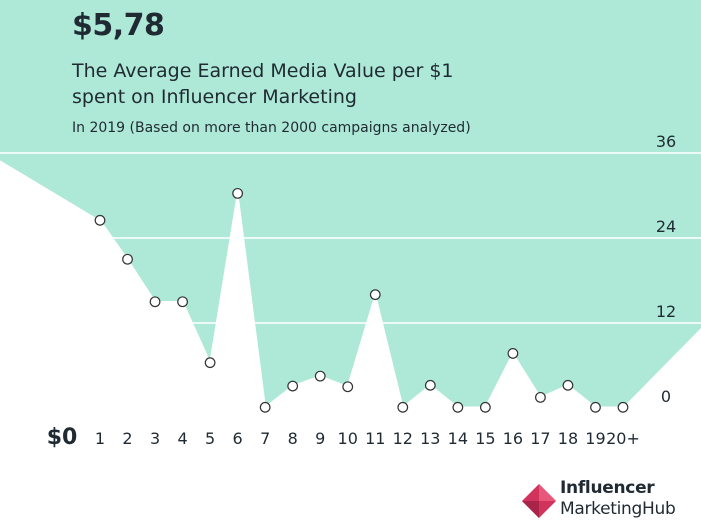 Image resolution: width=701 pixels, height=531 pixels. What do you see at coordinates (210, 438) in the screenshot?
I see `x-tick-label: 5` at bounding box center [210, 438].